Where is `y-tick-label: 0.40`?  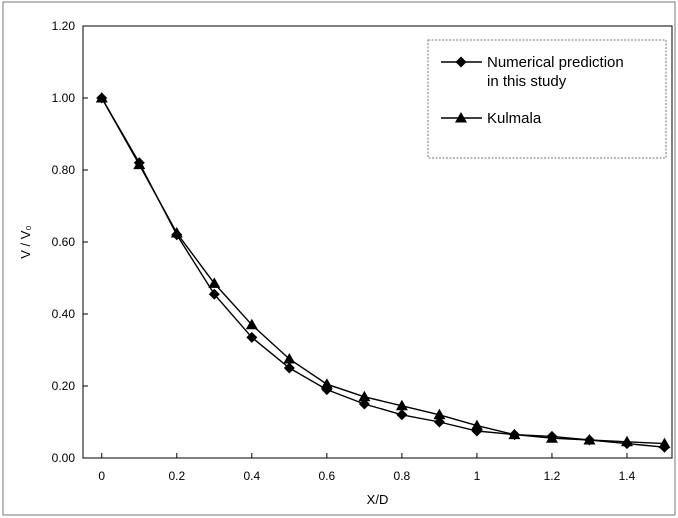 y-tick-label: 0.40 is located at coordinates (64, 314).